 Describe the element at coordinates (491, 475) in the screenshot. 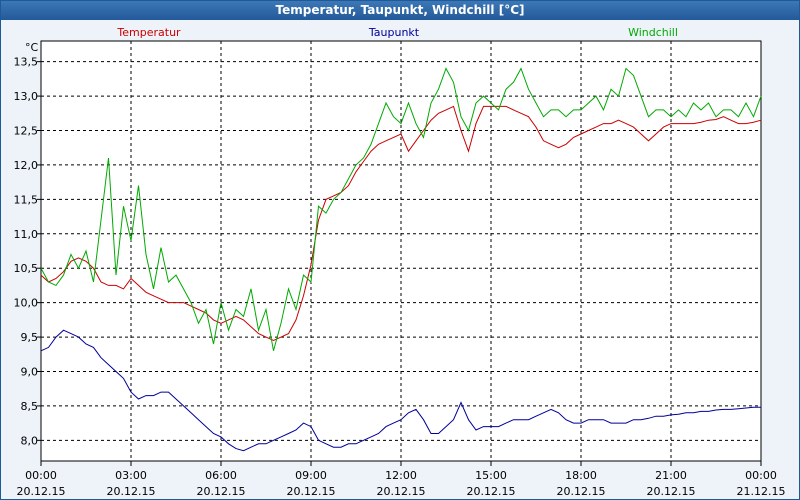

I see `x-tick-time-label: 15:00` at that location.